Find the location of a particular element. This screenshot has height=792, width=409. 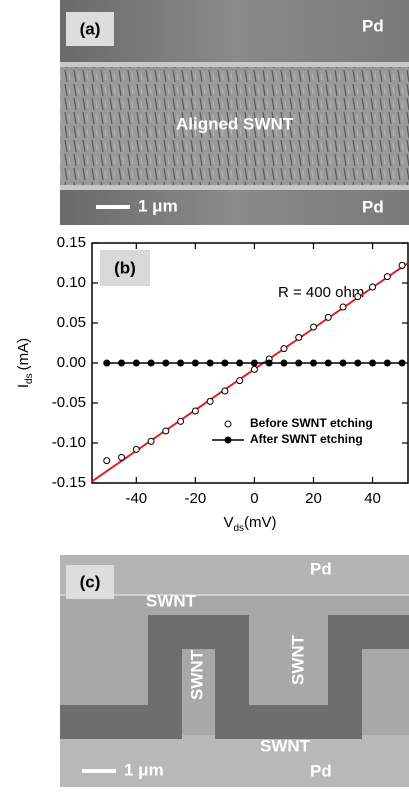

x-tick-label: -20 is located at coordinates (196, 498).